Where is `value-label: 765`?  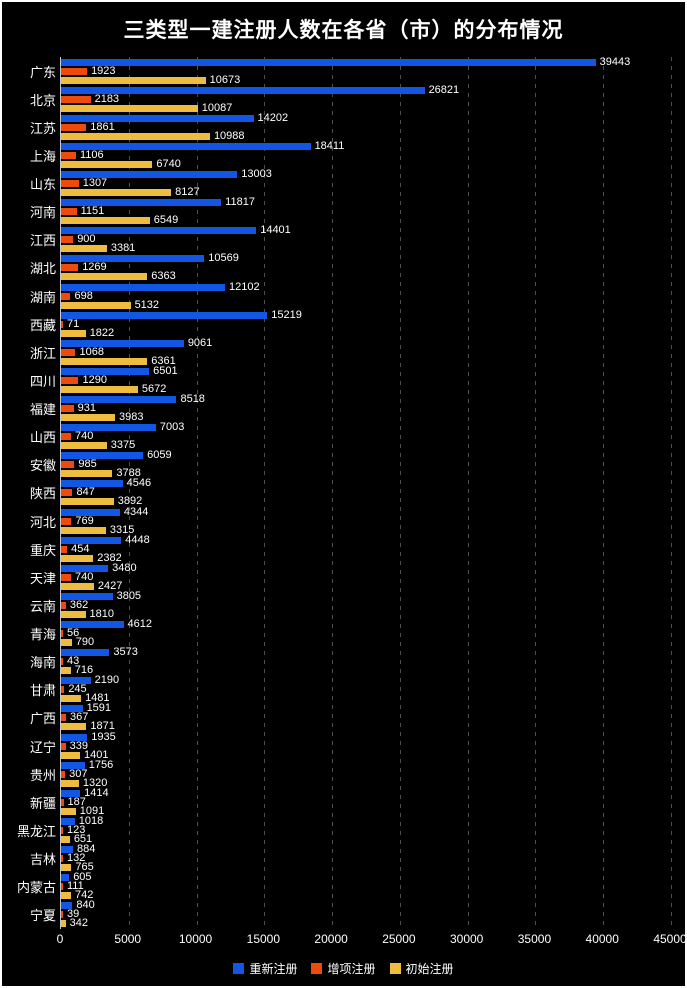 value-label: 765 is located at coordinates (84, 867).